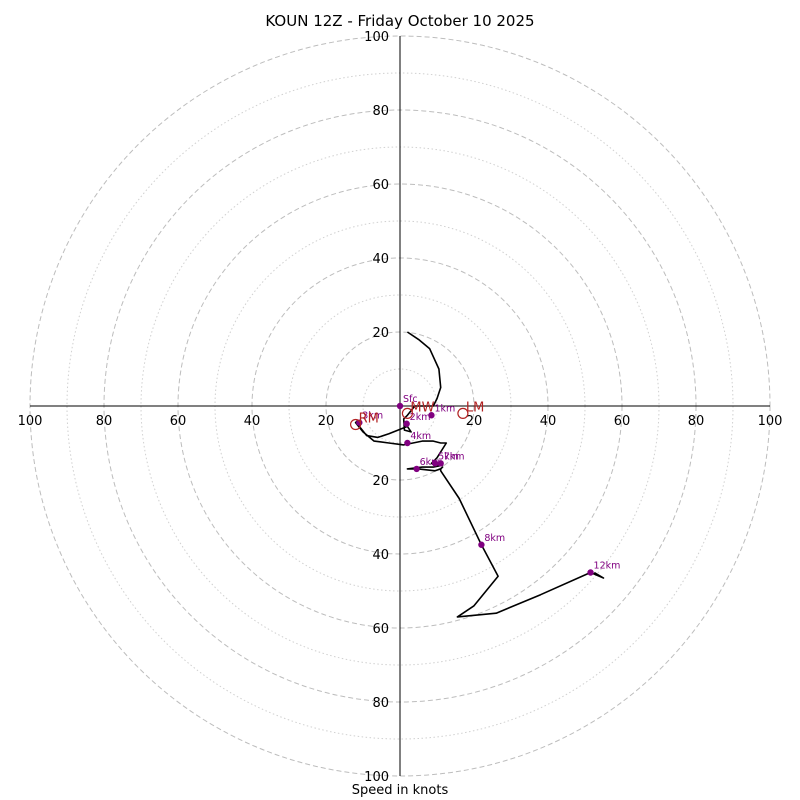  I want to click on height-label-2km: 2km, so click(420, 417).